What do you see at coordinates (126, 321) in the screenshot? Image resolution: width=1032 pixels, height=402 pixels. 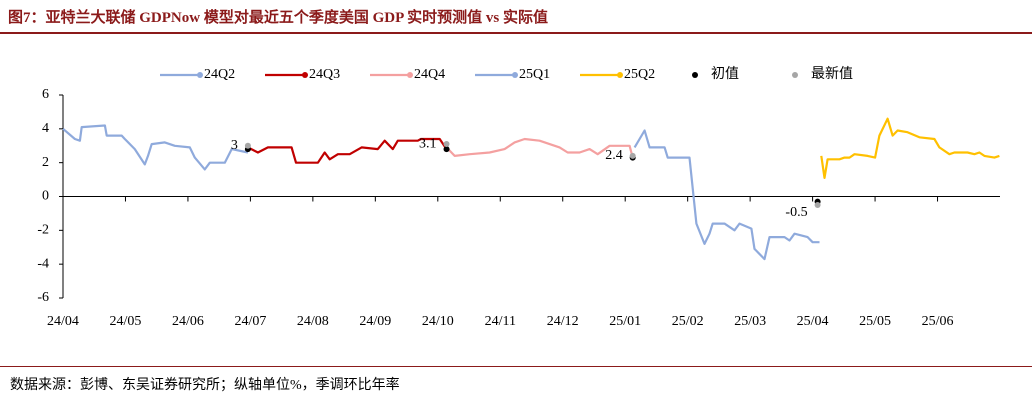 I see `x-tick-label: 24/05` at bounding box center [126, 321].